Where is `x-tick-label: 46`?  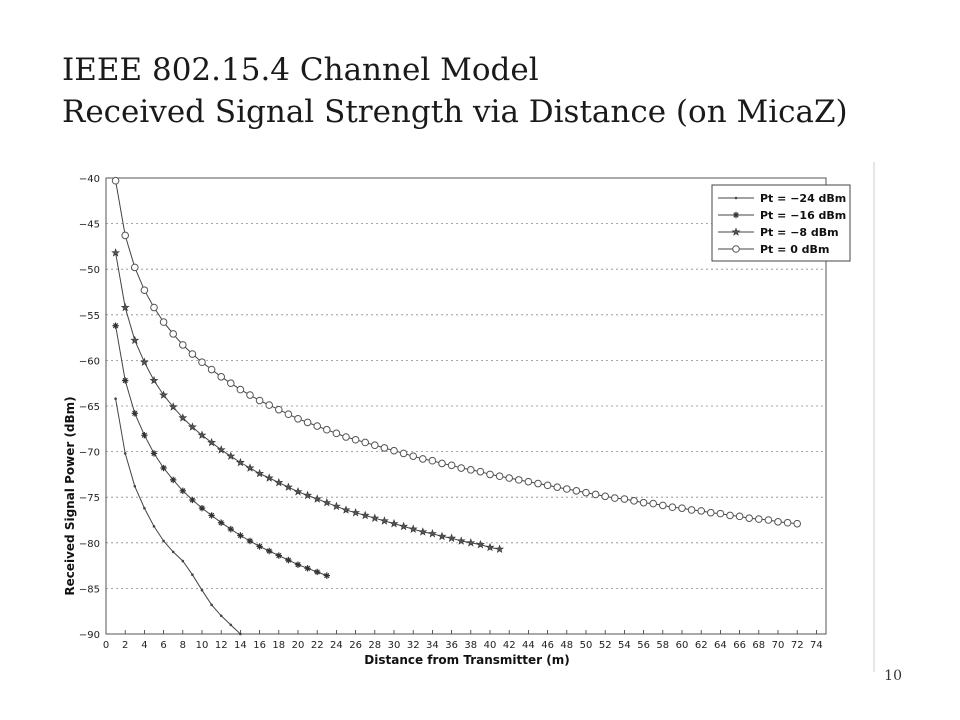 x-tick-label: 46 is located at coordinates (547, 645).